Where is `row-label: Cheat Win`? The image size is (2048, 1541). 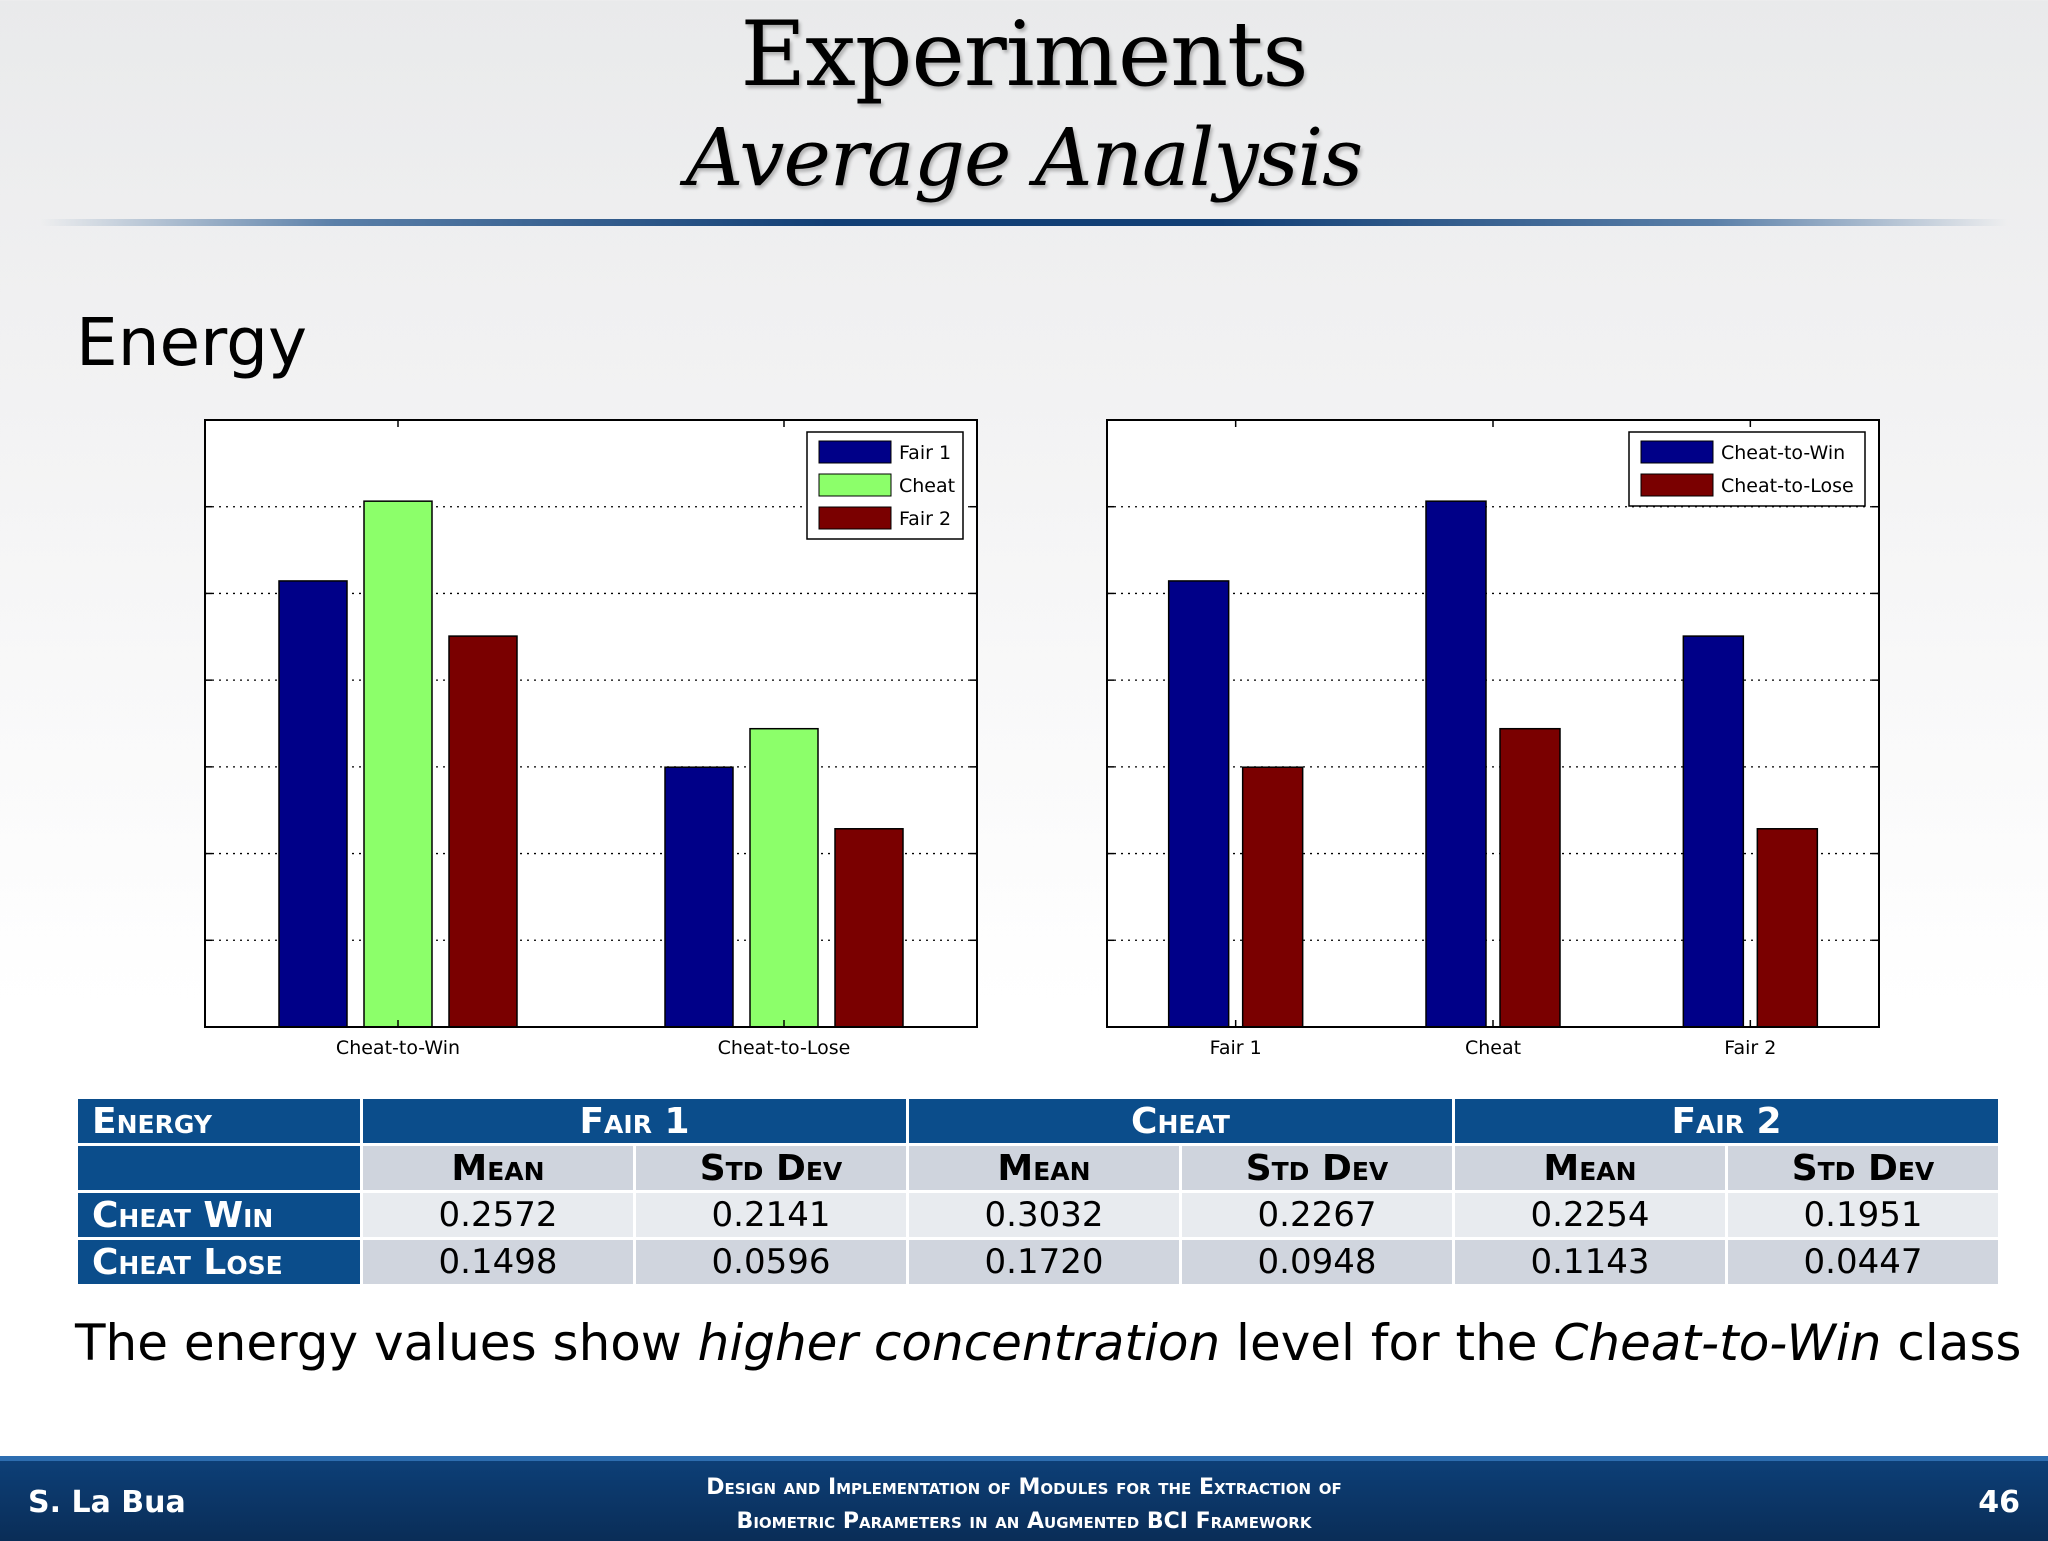 row-label: Cheat Win is located at coordinates (219, 1215).